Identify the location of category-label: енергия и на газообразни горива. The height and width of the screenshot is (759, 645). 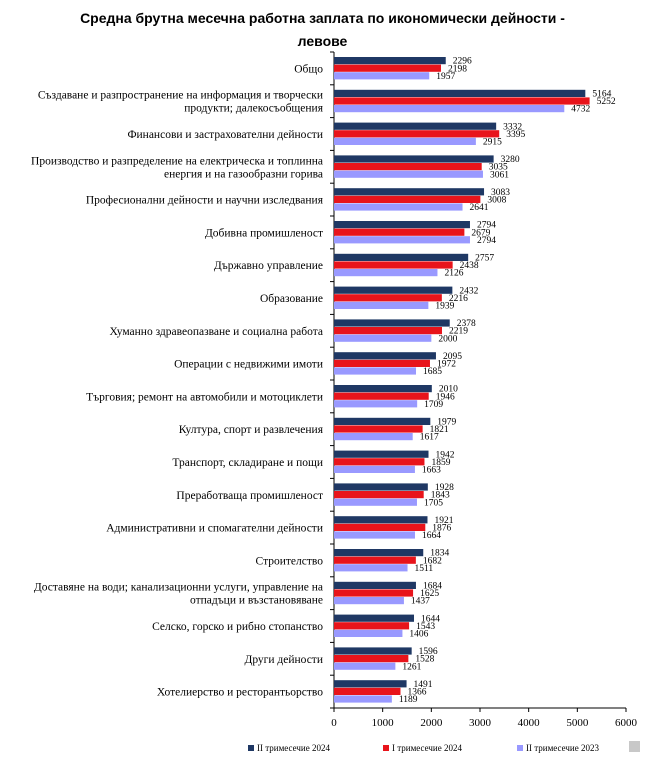
(243, 174).